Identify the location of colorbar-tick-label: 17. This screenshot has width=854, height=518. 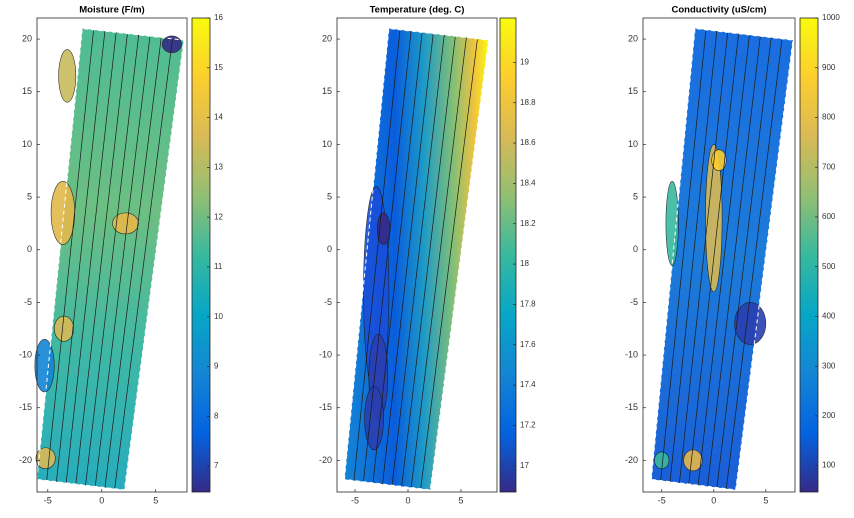
(524, 465).